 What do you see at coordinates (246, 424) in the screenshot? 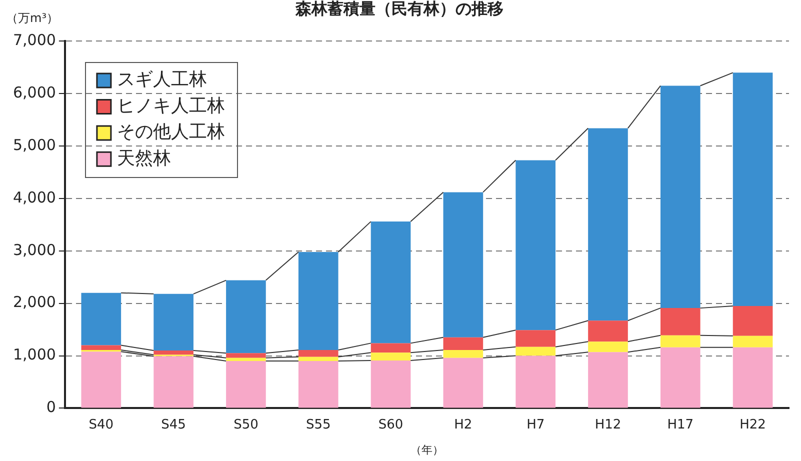
I see `x-tick-label: S50` at bounding box center [246, 424].